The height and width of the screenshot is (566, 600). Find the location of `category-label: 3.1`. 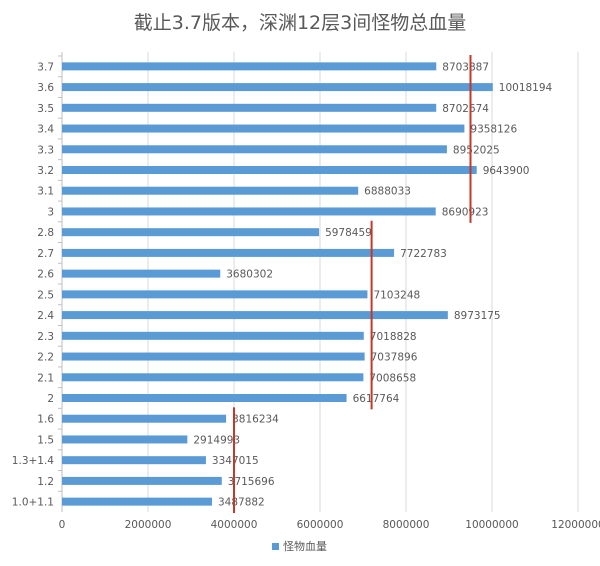

category-label: 3.1 is located at coordinates (45, 192).